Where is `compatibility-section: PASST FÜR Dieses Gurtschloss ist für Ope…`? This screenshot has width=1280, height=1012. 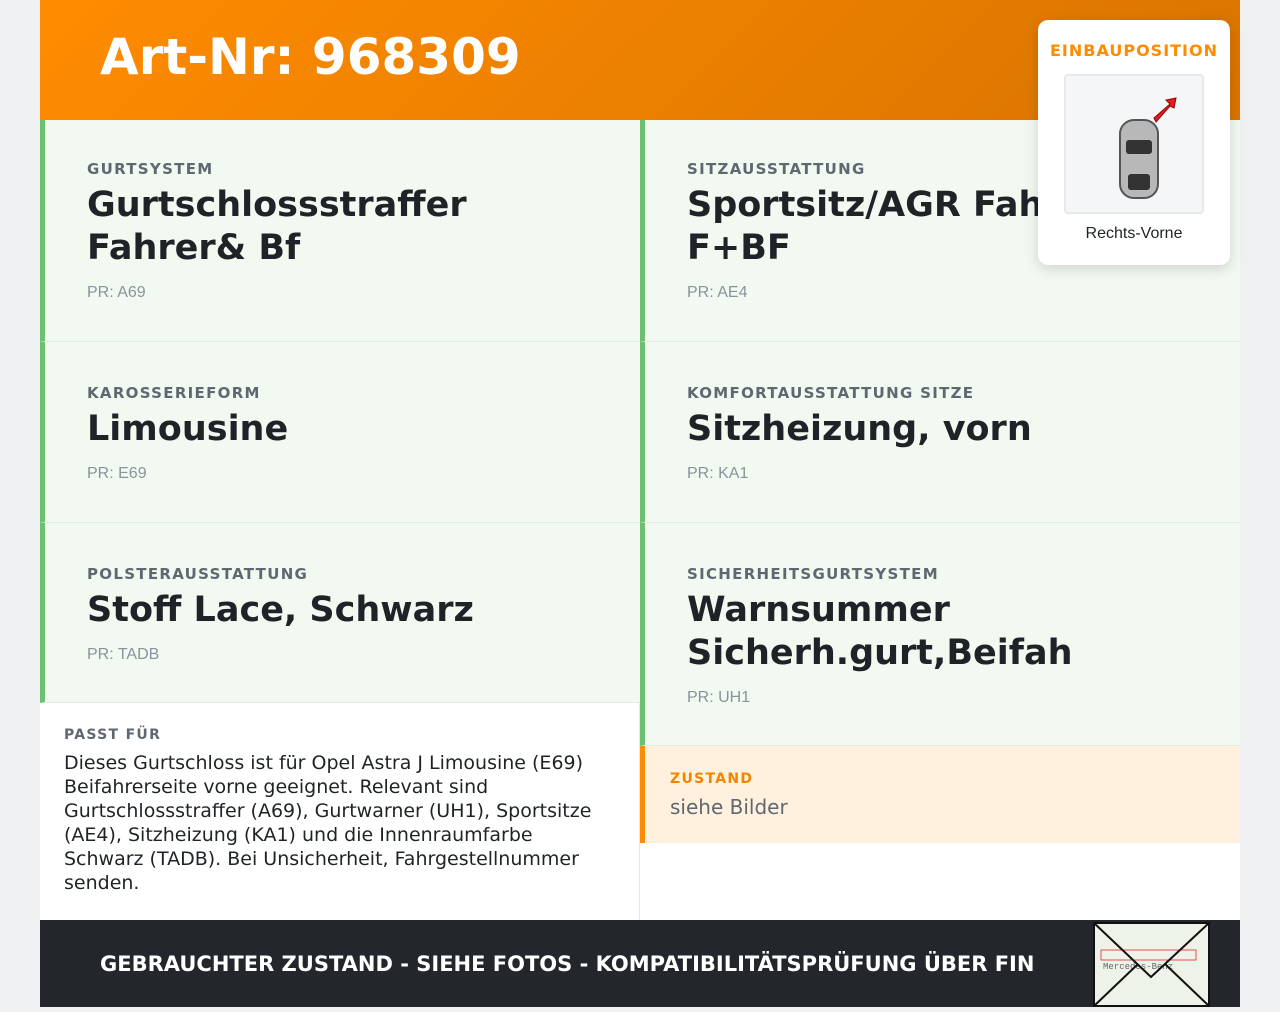 compatibility-section: PASST FÜR Dieses Gurtschloss ist für Ope… is located at coordinates (340, 811).